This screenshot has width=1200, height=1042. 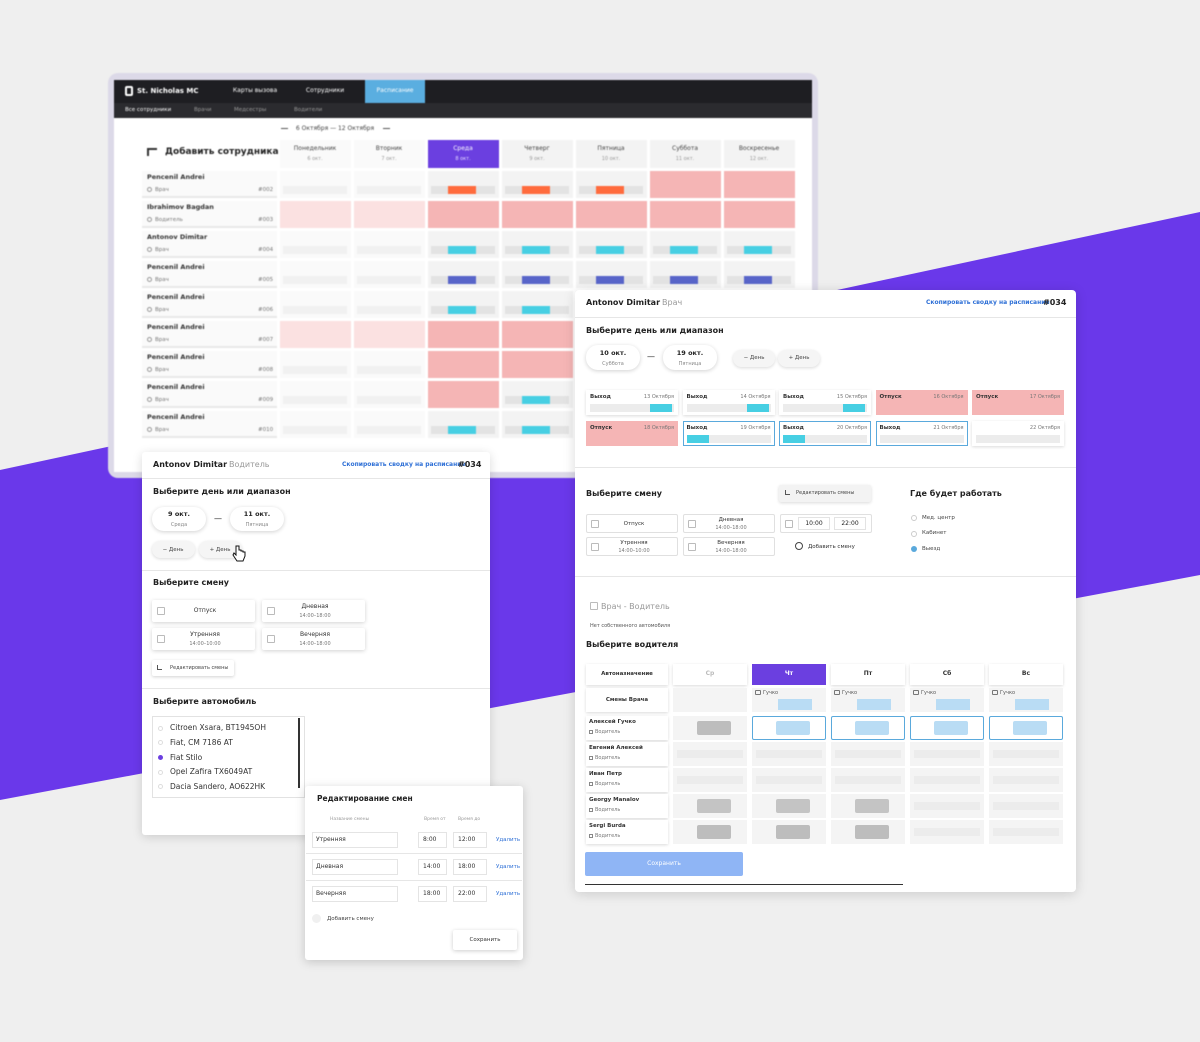 What do you see at coordinates (789, 674) in the screenshot?
I see `week-day: Чт` at bounding box center [789, 674].